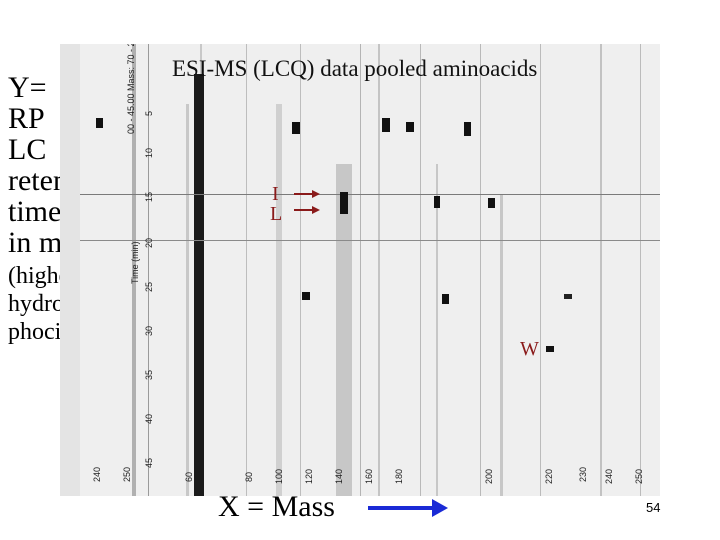 Image resolution: width=720 pixels, height=540 pixels. I want to click on x-extra-label: 240, so click(97, 474).